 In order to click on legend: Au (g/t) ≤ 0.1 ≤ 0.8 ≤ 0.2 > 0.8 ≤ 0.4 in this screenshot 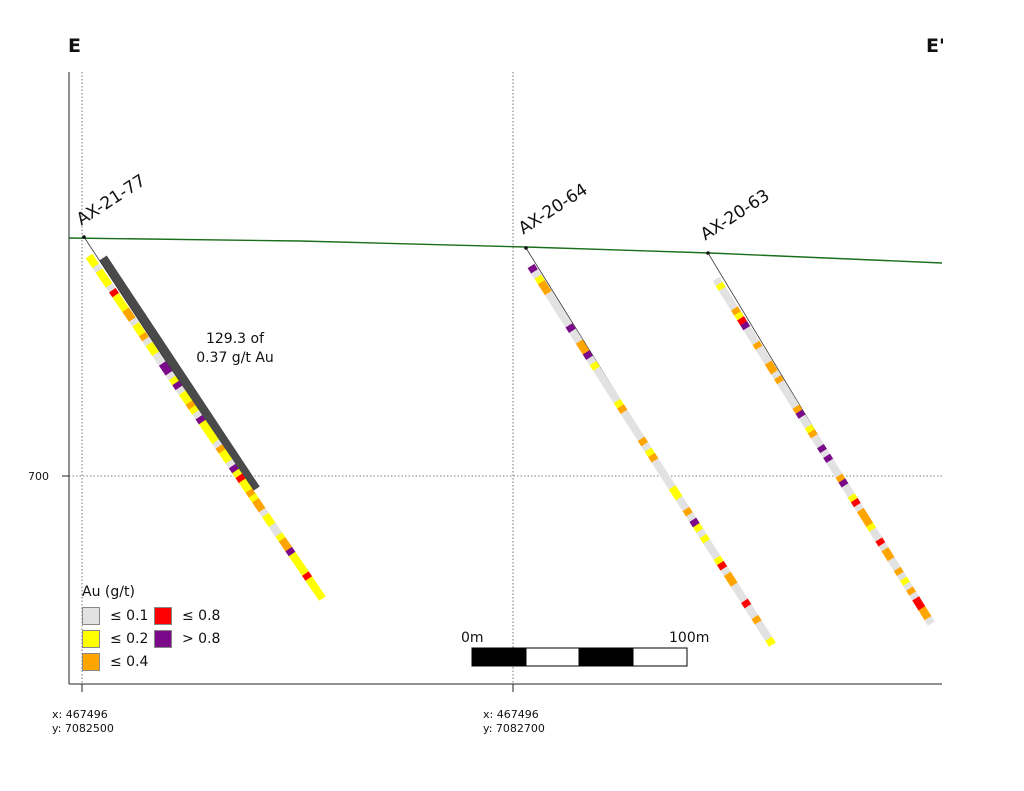, I will do `click(154, 628)`.